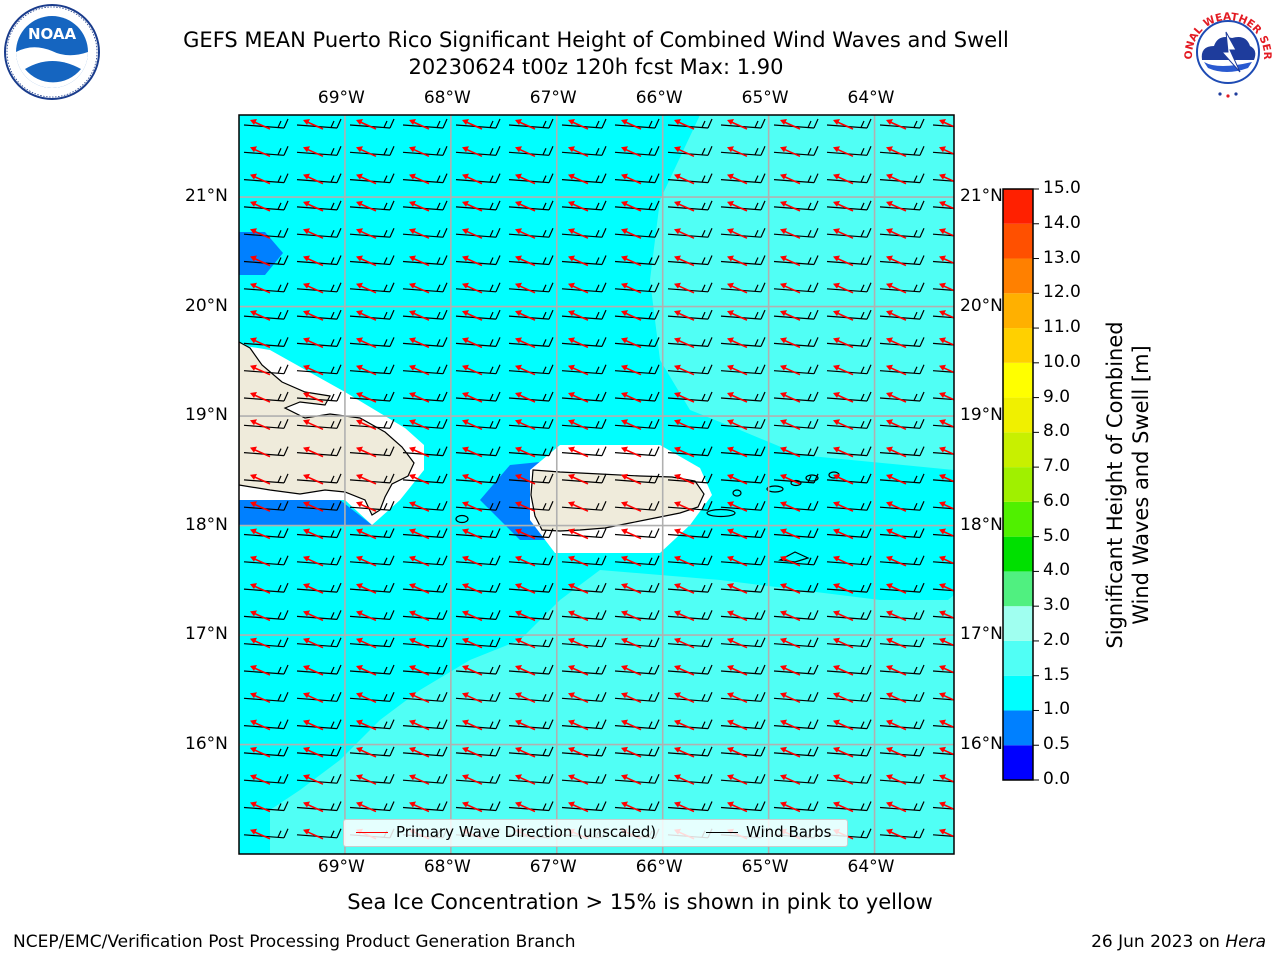 This screenshot has height=960, width=1280. Describe the element at coordinates (981, 634) in the screenshot. I see `latitude-label: 17°N` at that location.